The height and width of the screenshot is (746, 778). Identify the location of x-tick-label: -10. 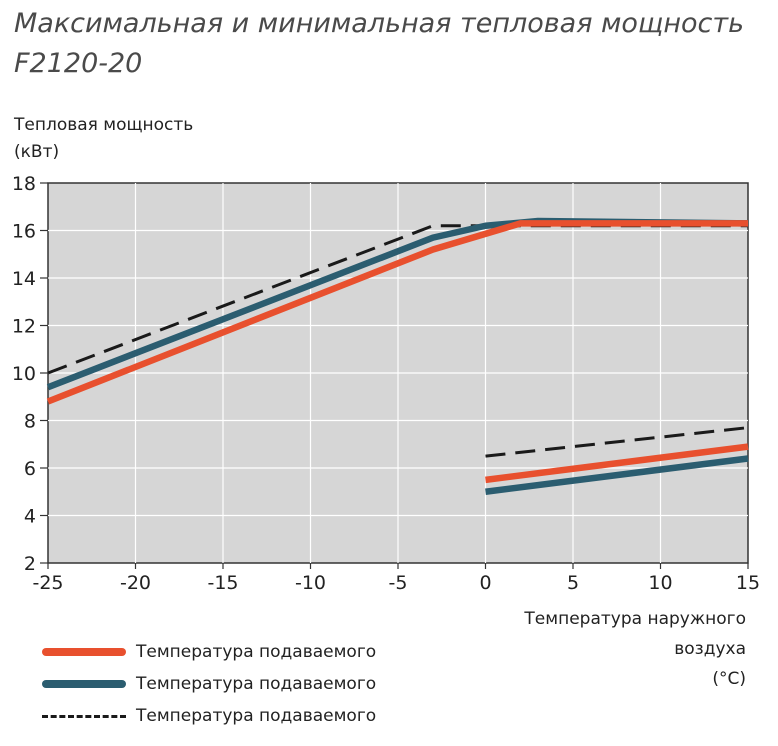
(310, 583).